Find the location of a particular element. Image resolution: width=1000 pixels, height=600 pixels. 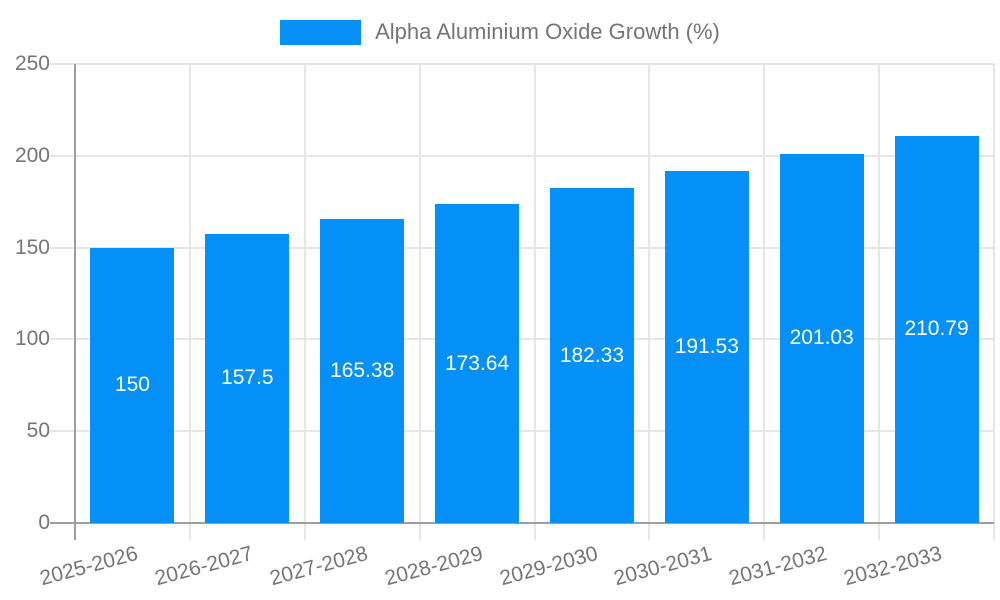

bar-value-label: 165.38 is located at coordinates (362, 371).